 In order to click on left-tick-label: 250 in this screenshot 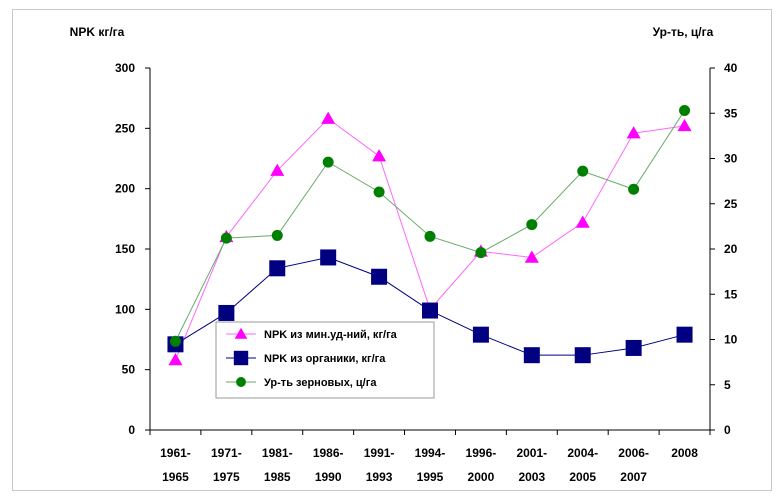, I will do `click(125, 128)`.